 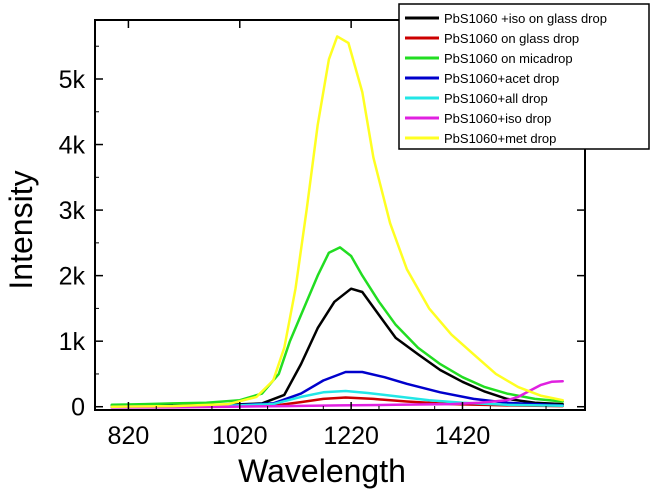 What do you see at coordinates (240, 436) in the screenshot?
I see `x-tick-label-1: 1020` at bounding box center [240, 436].